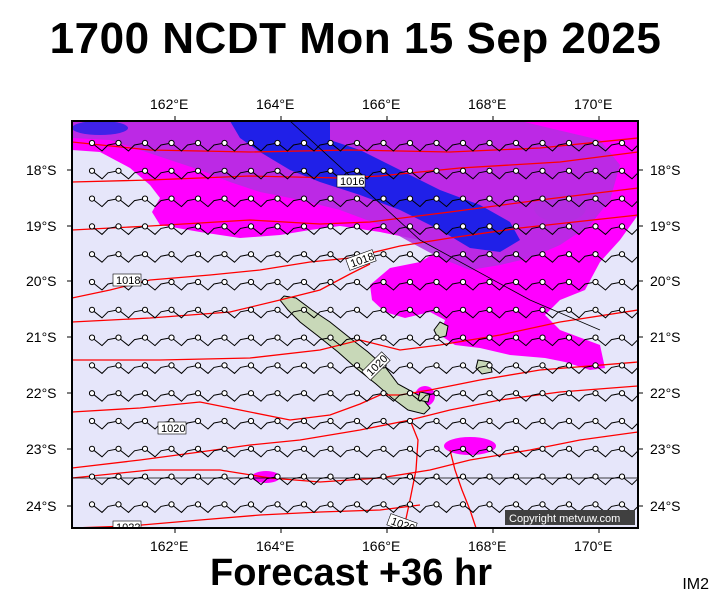 This screenshot has width=711, height=600. Describe the element at coordinates (593, 104) in the screenshot. I see `lon-label-top-170: 170°E` at that location.